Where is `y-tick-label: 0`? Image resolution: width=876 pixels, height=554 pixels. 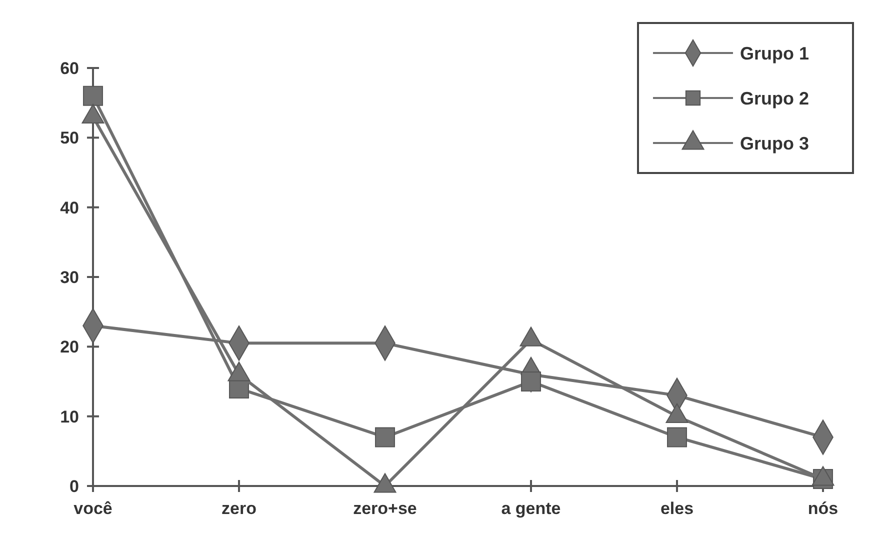
y-tick-label: 0 is located at coordinates (74, 486).